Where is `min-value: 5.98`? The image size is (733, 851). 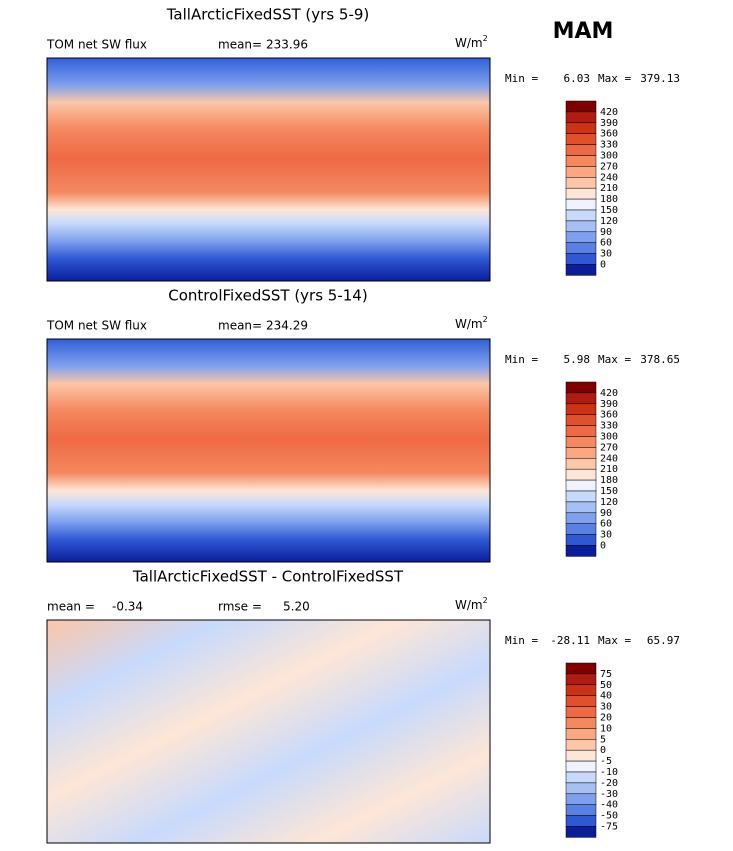
min-value: 5.98 is located at coordinates (577, 359).